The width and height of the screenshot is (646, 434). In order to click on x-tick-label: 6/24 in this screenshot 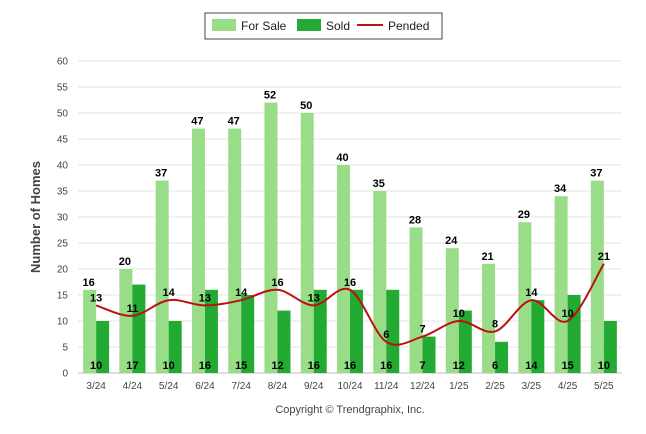, I will do `click(205, 386)`.